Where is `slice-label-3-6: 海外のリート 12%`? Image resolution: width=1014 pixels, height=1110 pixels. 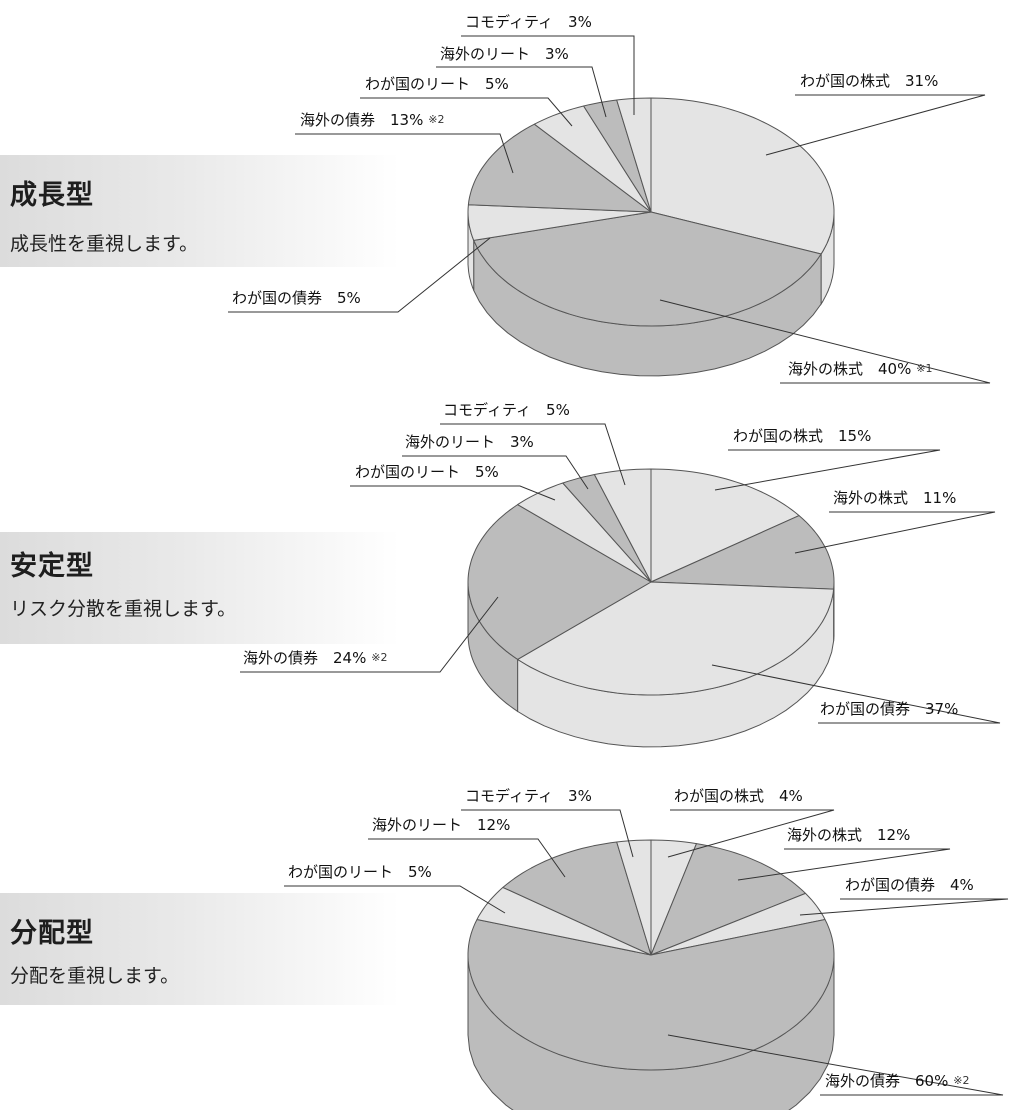 slice-label-3-6: 海外のリート 12% is located at coordinates (441, 825).